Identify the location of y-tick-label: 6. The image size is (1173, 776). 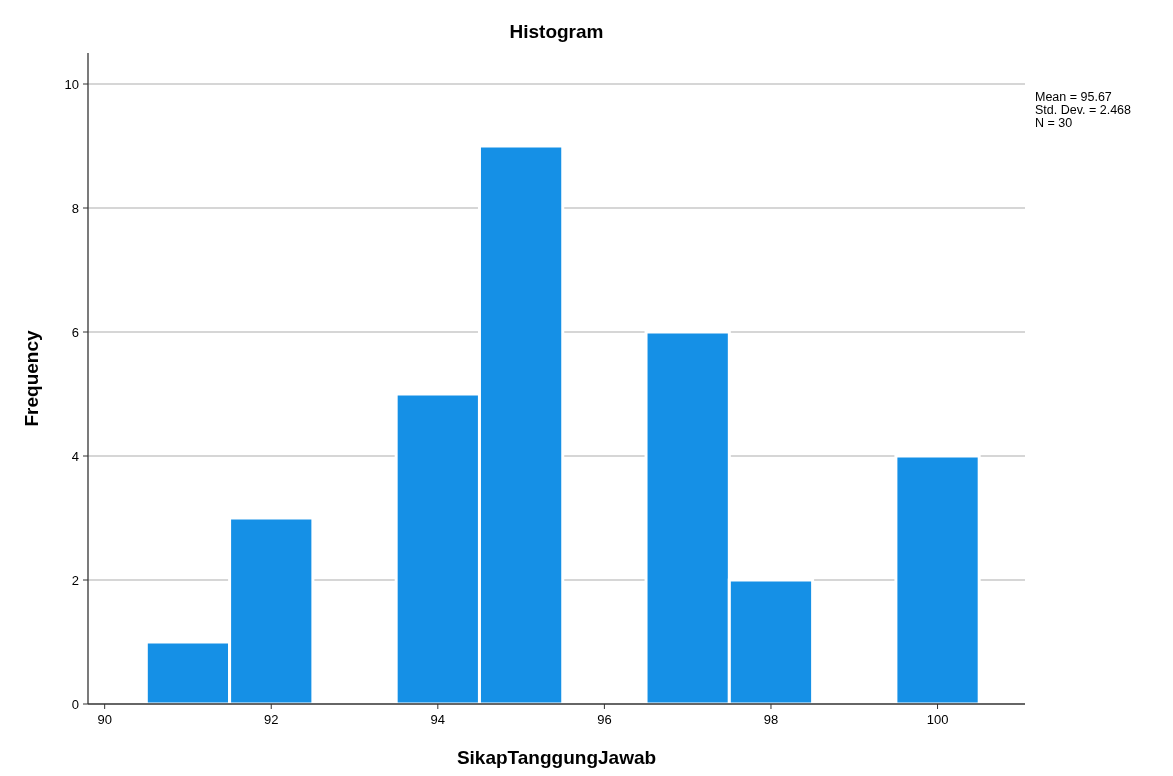
(75, 332).